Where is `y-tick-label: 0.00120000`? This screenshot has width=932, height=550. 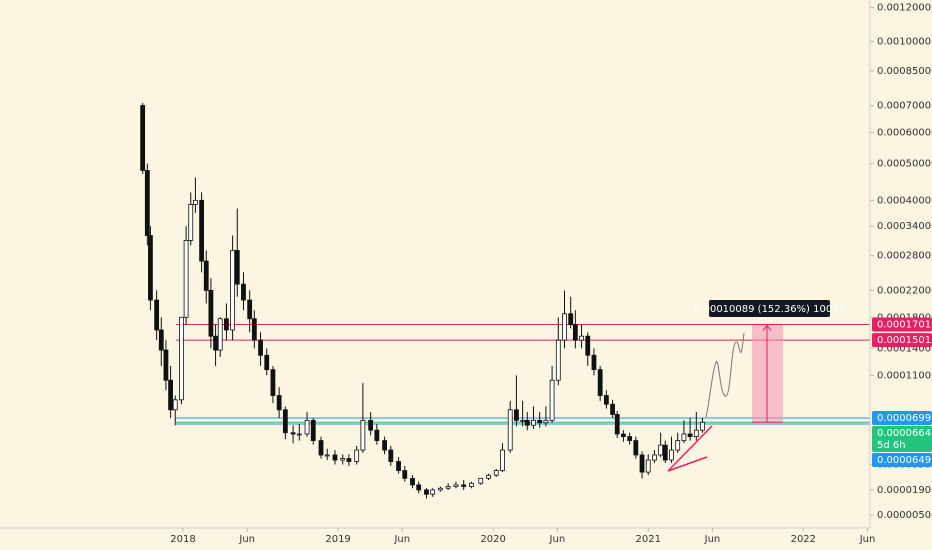
y-tick-label: 0.00120000 is located at coordinates (904, 8).